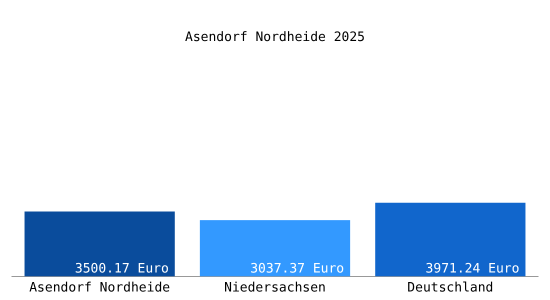 The width and height of the screenshot is (550, 300). What do you see at coordinates (275, 38) in the screenshot?
I see `chart-title: Asendorf Nordheide 2025` at bounding box center [275, 38].